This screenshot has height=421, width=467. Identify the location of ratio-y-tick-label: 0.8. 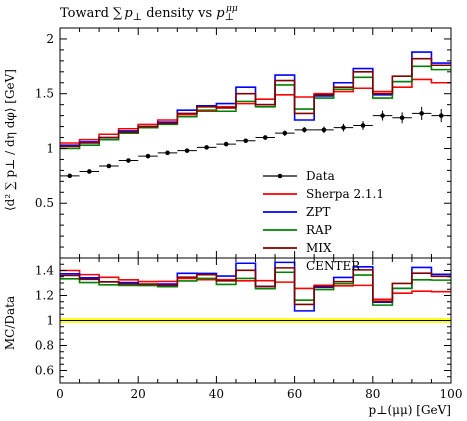
(44, 346).